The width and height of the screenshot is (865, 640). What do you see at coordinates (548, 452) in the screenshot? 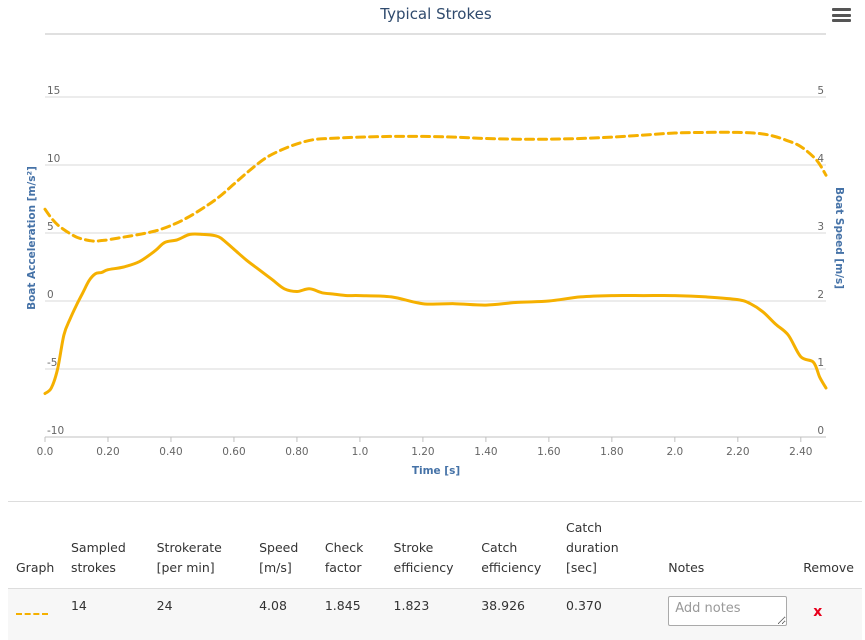
I see `x-tick-label: 1.60` at bounding box center [548, 452].